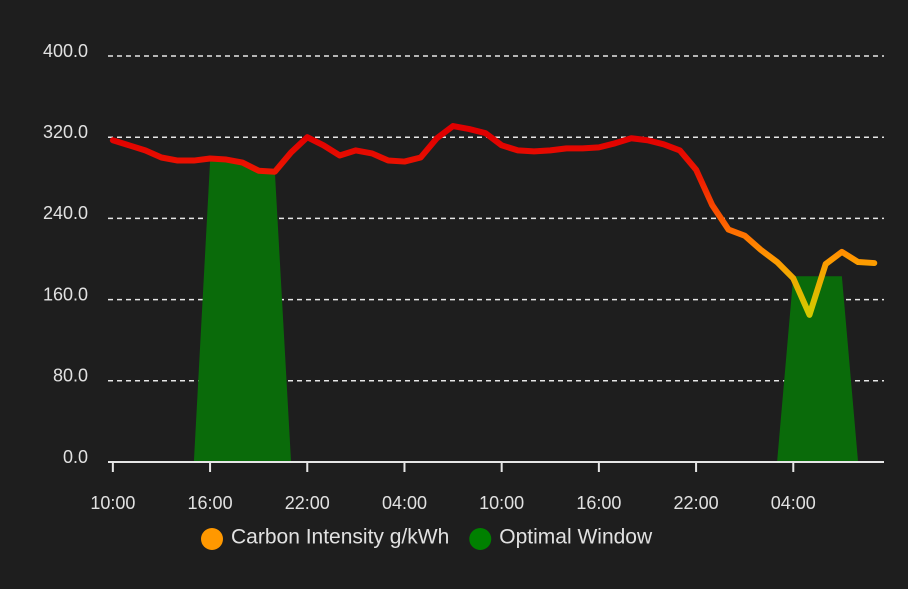 The image size is (908, 589). I want to click on y-tick-label: 80.0, so click(70, 376).